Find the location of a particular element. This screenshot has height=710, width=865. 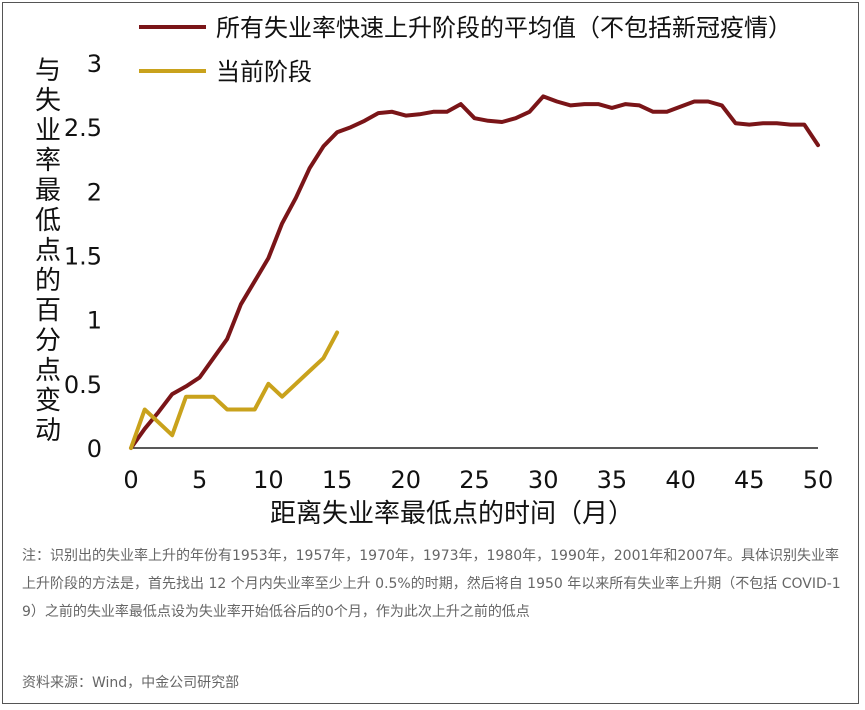

y-tick-label: 2.5 is located at coordinates (83, 128).